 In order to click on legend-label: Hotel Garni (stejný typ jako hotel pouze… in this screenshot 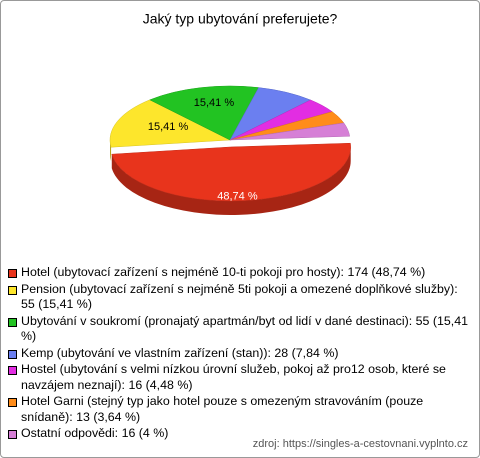, I will do `click(222, 409)`.